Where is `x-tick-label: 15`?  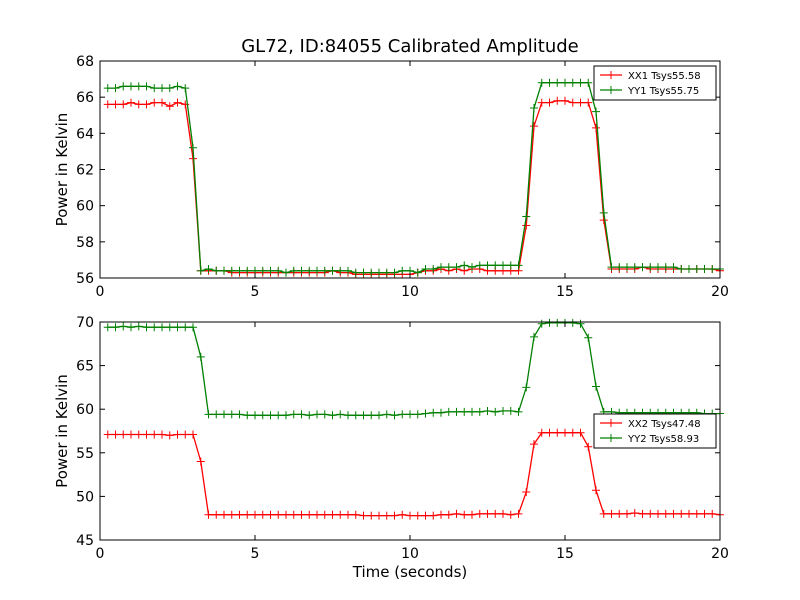 x-tick-label: 15 is located at coordinates (565, 554).